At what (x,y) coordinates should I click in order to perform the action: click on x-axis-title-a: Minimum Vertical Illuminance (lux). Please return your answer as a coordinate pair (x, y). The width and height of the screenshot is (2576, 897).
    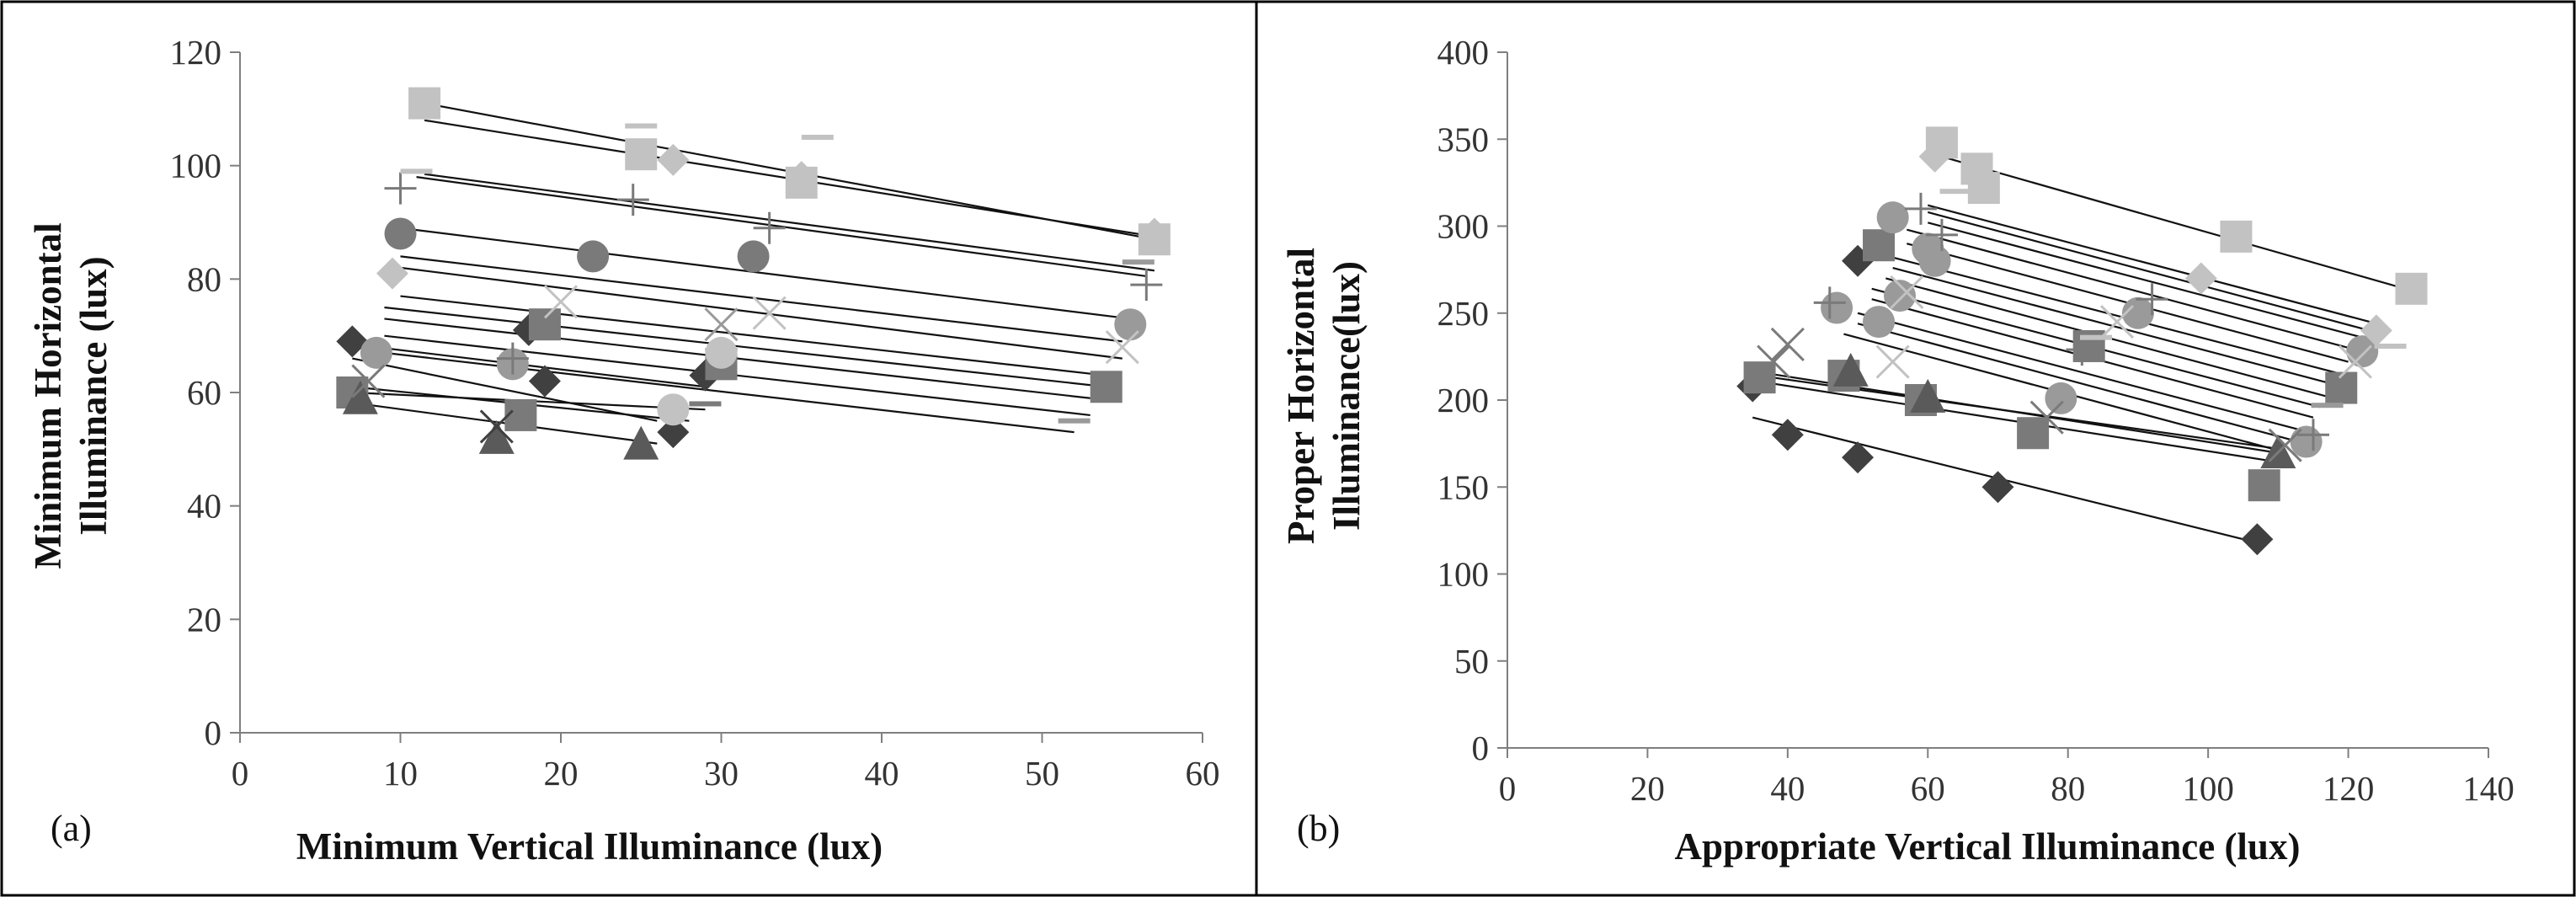
    Looking at the image, I should click on (589, 846).